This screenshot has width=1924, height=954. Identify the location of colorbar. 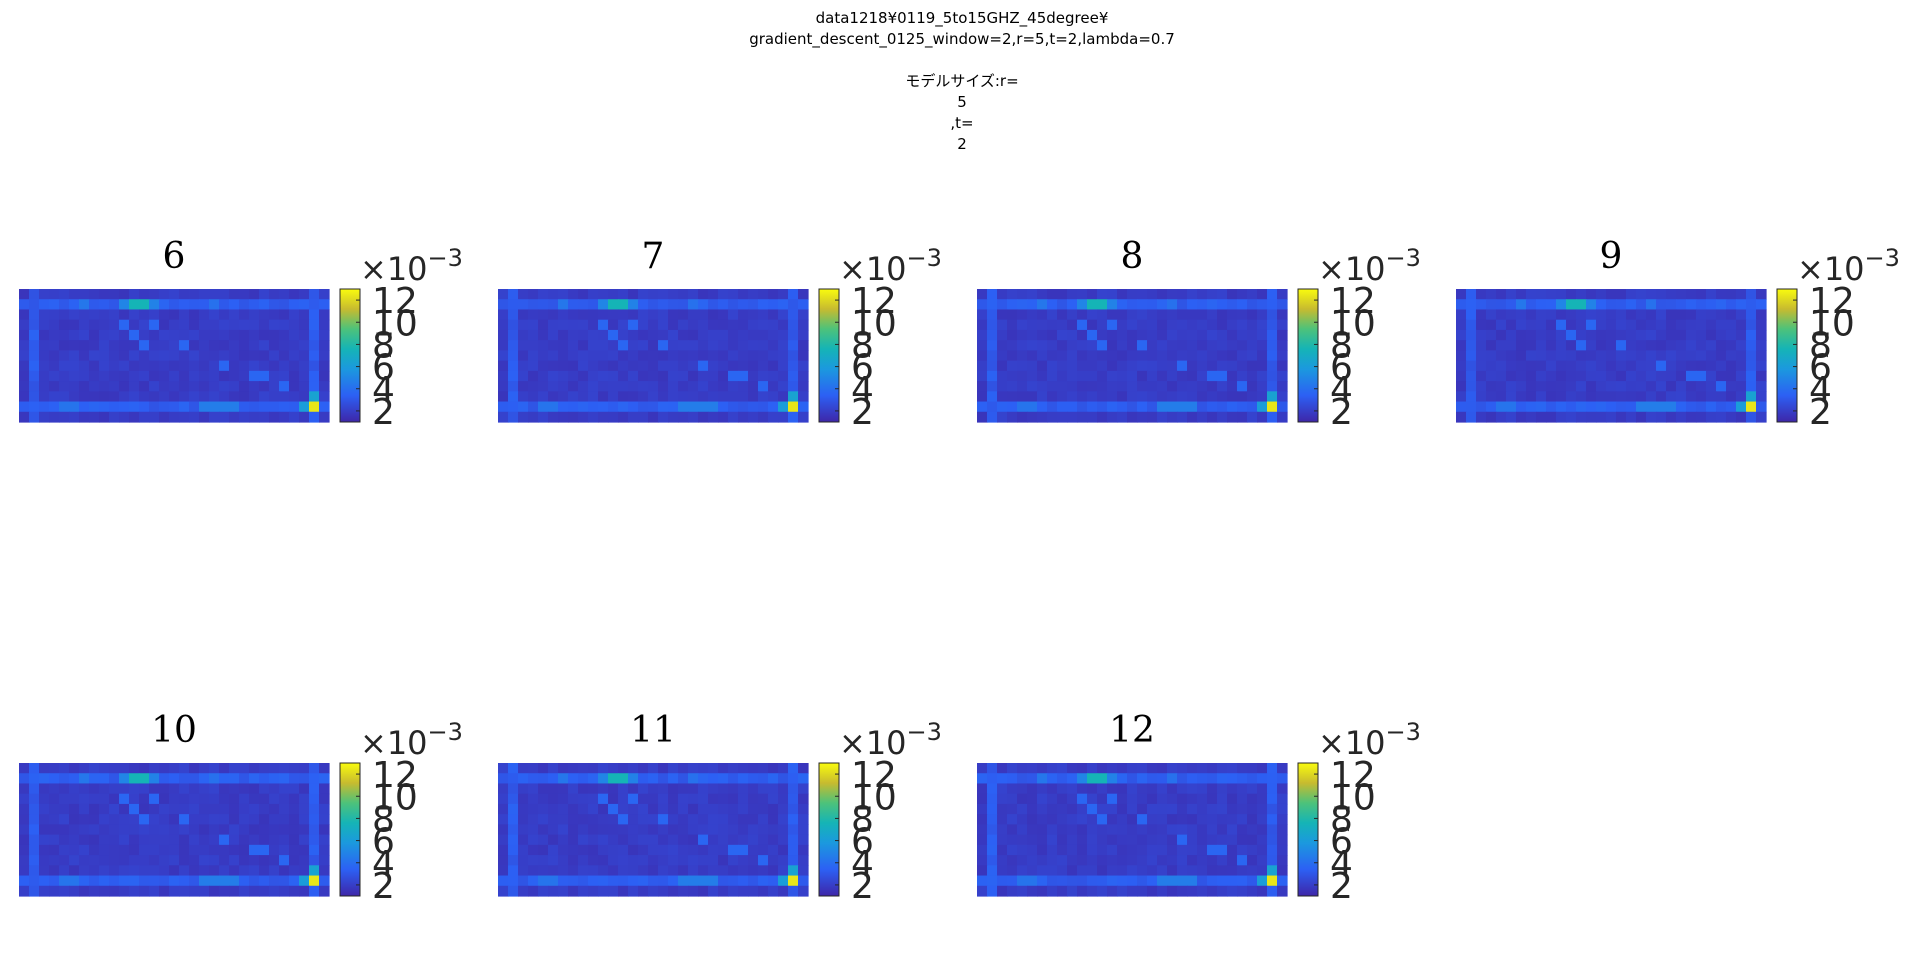
(350, 355).